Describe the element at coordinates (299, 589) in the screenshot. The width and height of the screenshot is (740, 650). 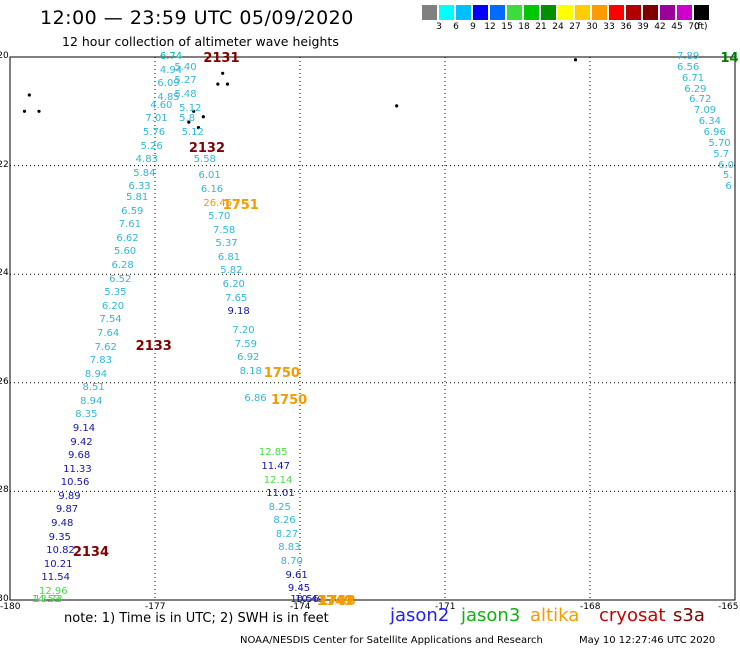
I see `wave-height-value: 9.45` at that location.